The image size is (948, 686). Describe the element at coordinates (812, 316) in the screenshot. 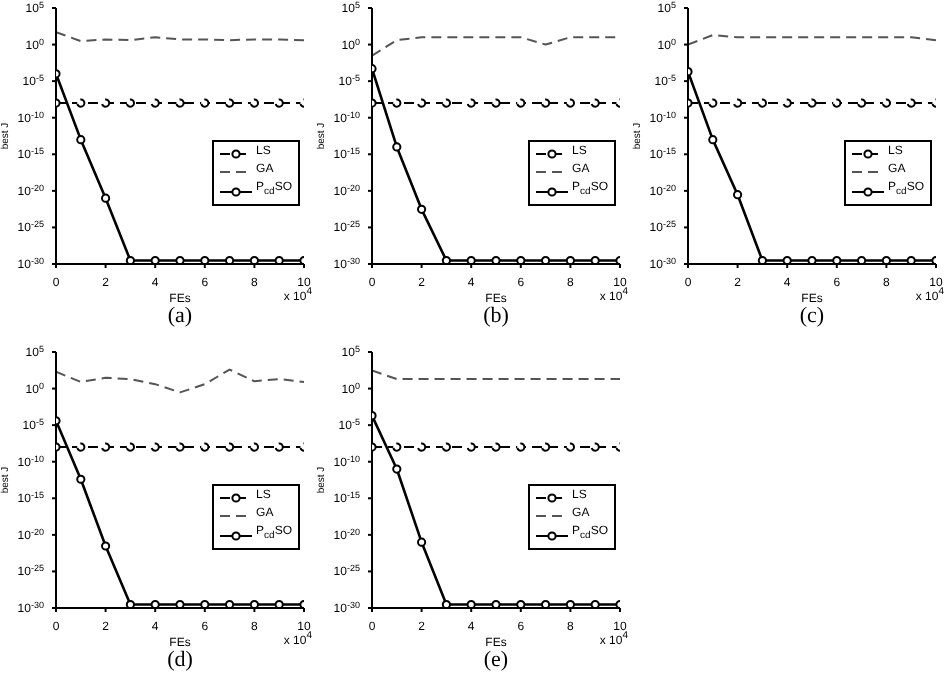

I see `text: (c)` at that location.